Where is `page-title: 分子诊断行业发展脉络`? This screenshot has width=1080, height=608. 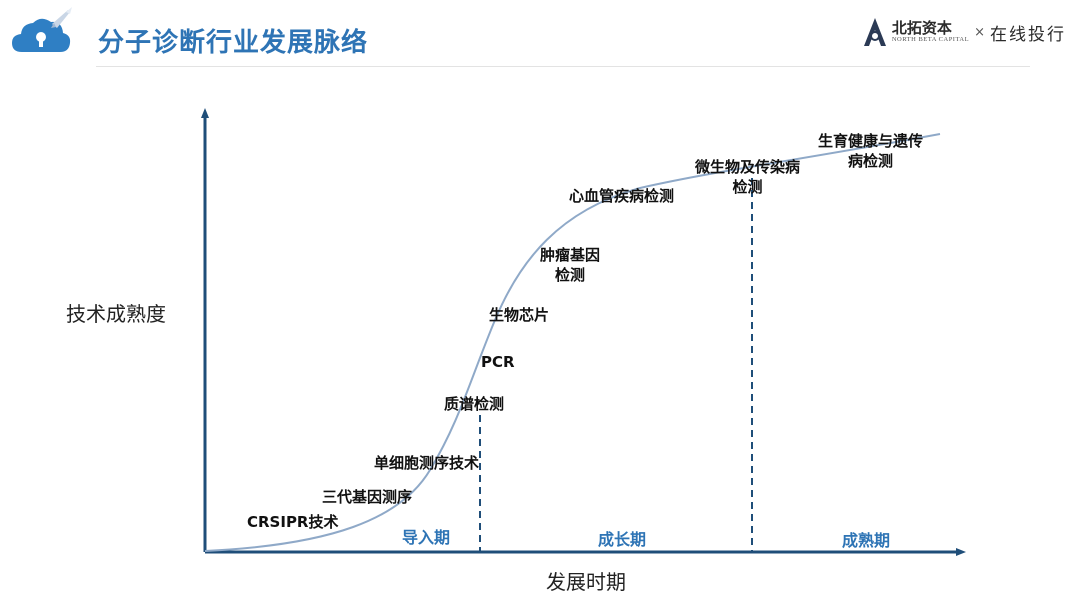
page-title: 分子诊断行业发展脉络 is located at coordinates (233, 43).